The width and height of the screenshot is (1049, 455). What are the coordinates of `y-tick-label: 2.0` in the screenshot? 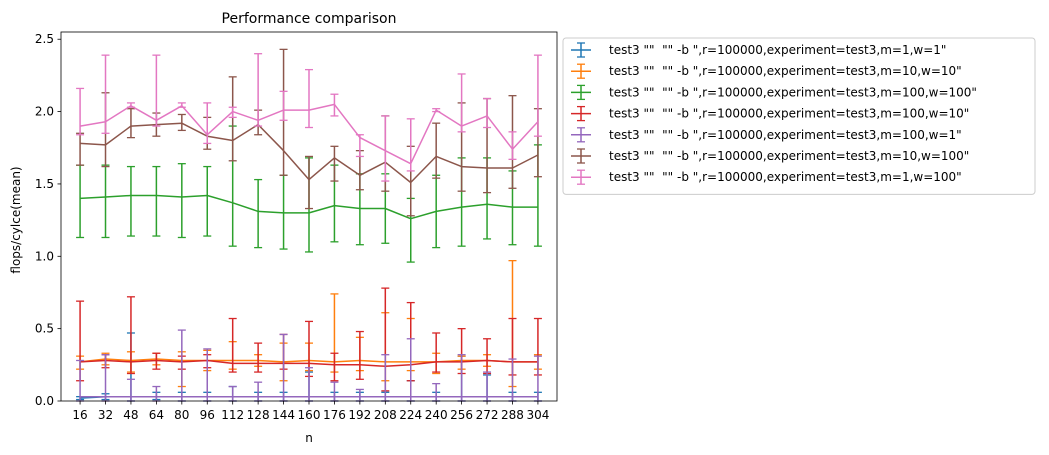 It's located at (44, 112).